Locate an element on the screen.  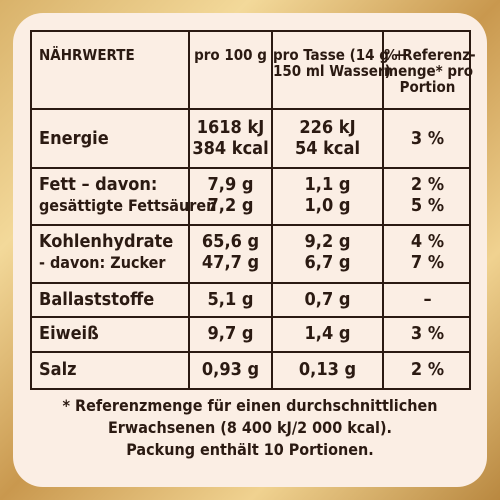
value: 9,2 g is located at coordinates (327, 241).